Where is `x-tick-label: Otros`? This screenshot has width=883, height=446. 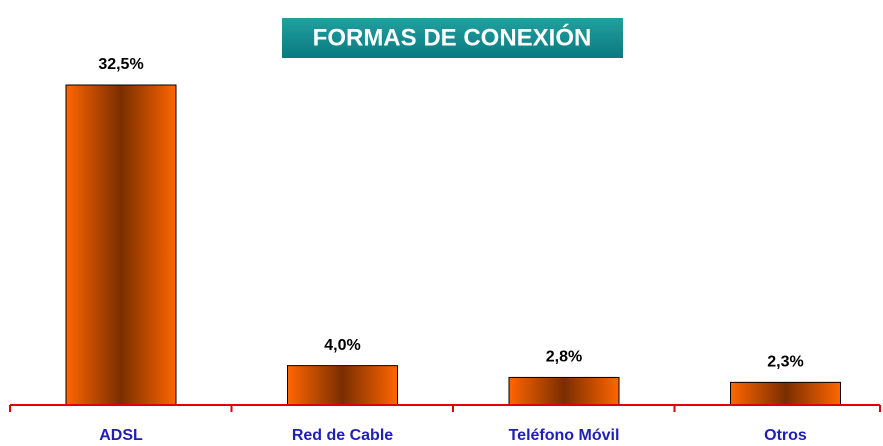
x-tick-label: Otros is located at coordinates (785, 435).